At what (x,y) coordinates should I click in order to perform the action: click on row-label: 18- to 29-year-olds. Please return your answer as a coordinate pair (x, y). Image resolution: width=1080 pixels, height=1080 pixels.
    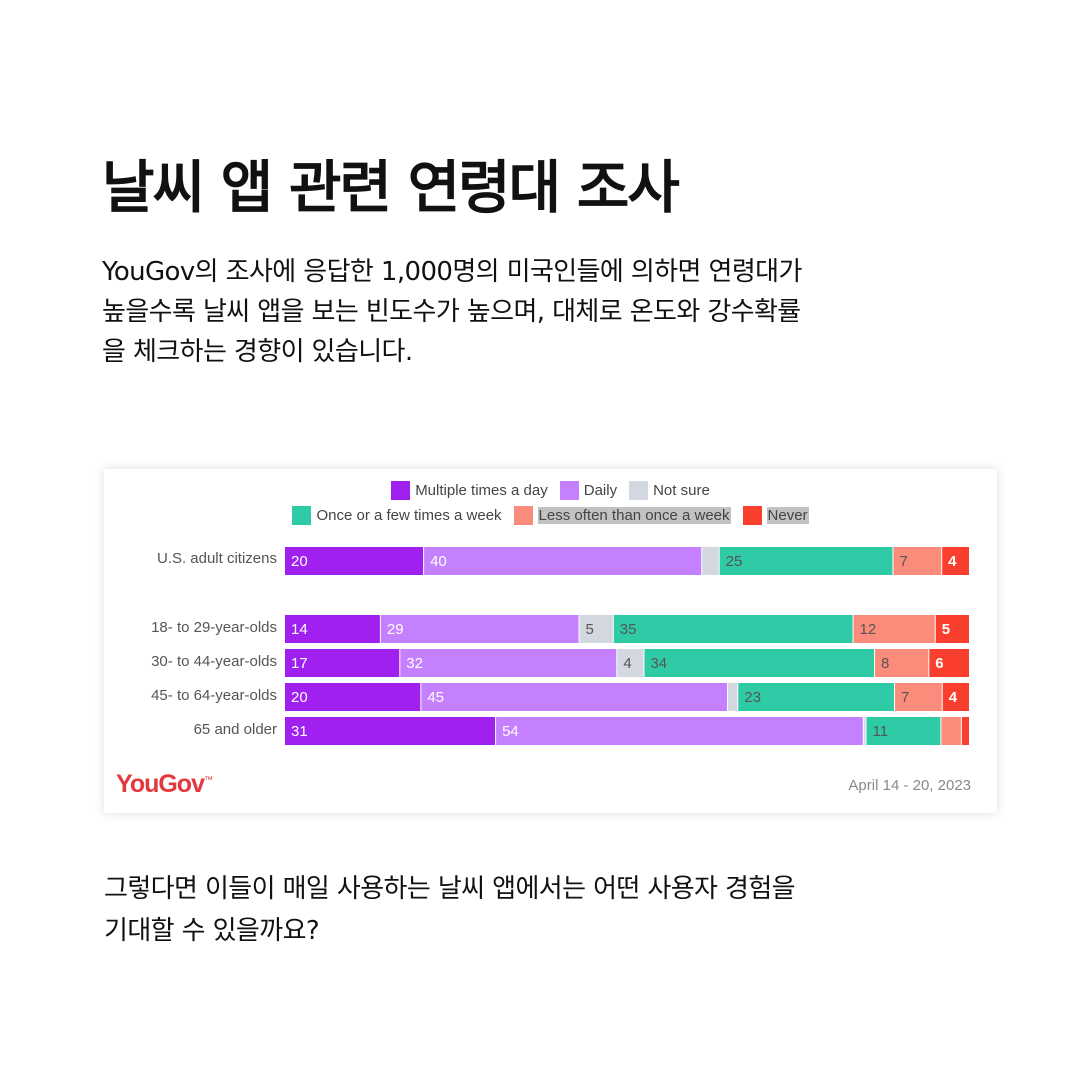
    Looking at the image, I should click on (214, 627).